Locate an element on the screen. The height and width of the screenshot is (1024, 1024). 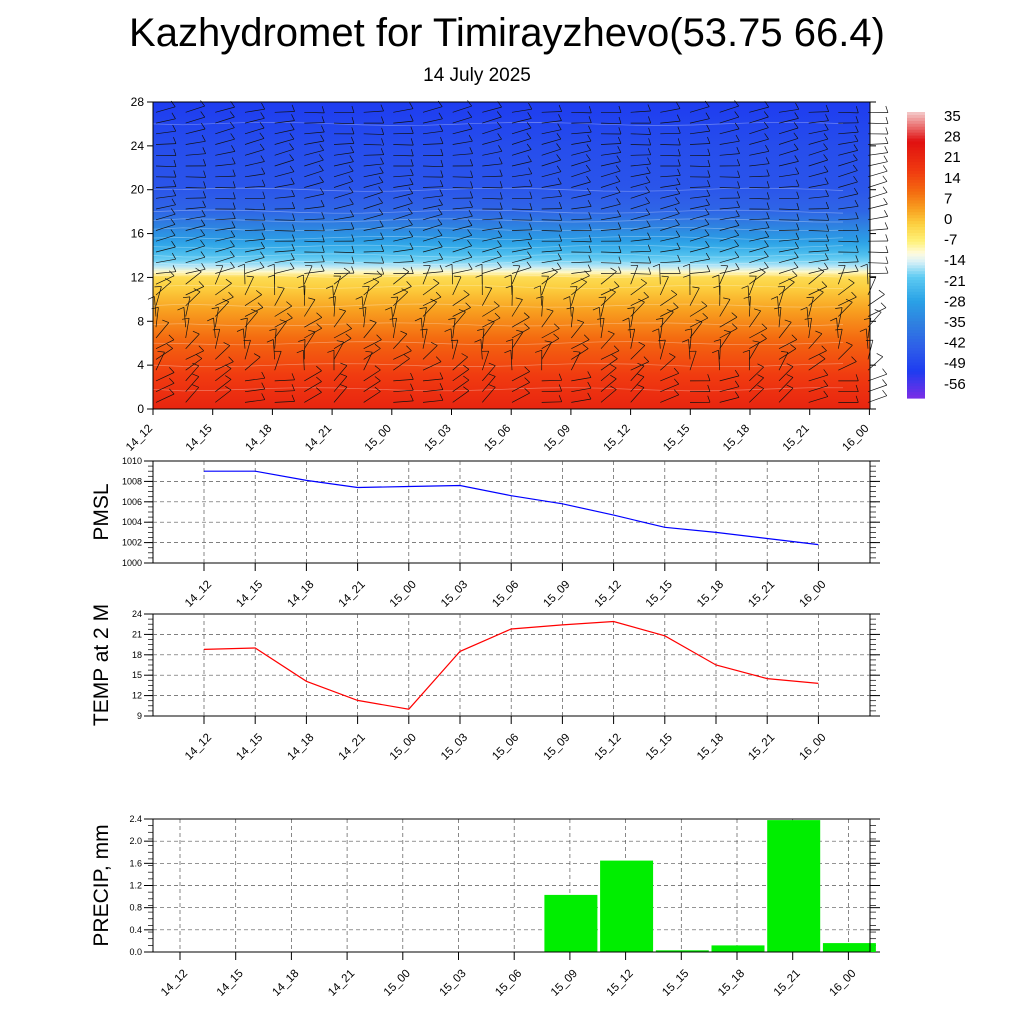
pmsl-y-tick-label: 1010 is located at coordinates (132, 461).